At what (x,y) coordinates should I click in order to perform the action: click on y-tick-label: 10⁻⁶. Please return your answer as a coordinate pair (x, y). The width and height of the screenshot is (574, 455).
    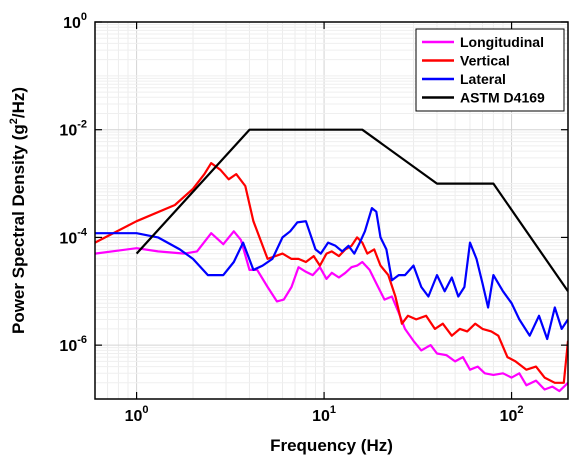
    Looking at the image, I should click on (73, 344).